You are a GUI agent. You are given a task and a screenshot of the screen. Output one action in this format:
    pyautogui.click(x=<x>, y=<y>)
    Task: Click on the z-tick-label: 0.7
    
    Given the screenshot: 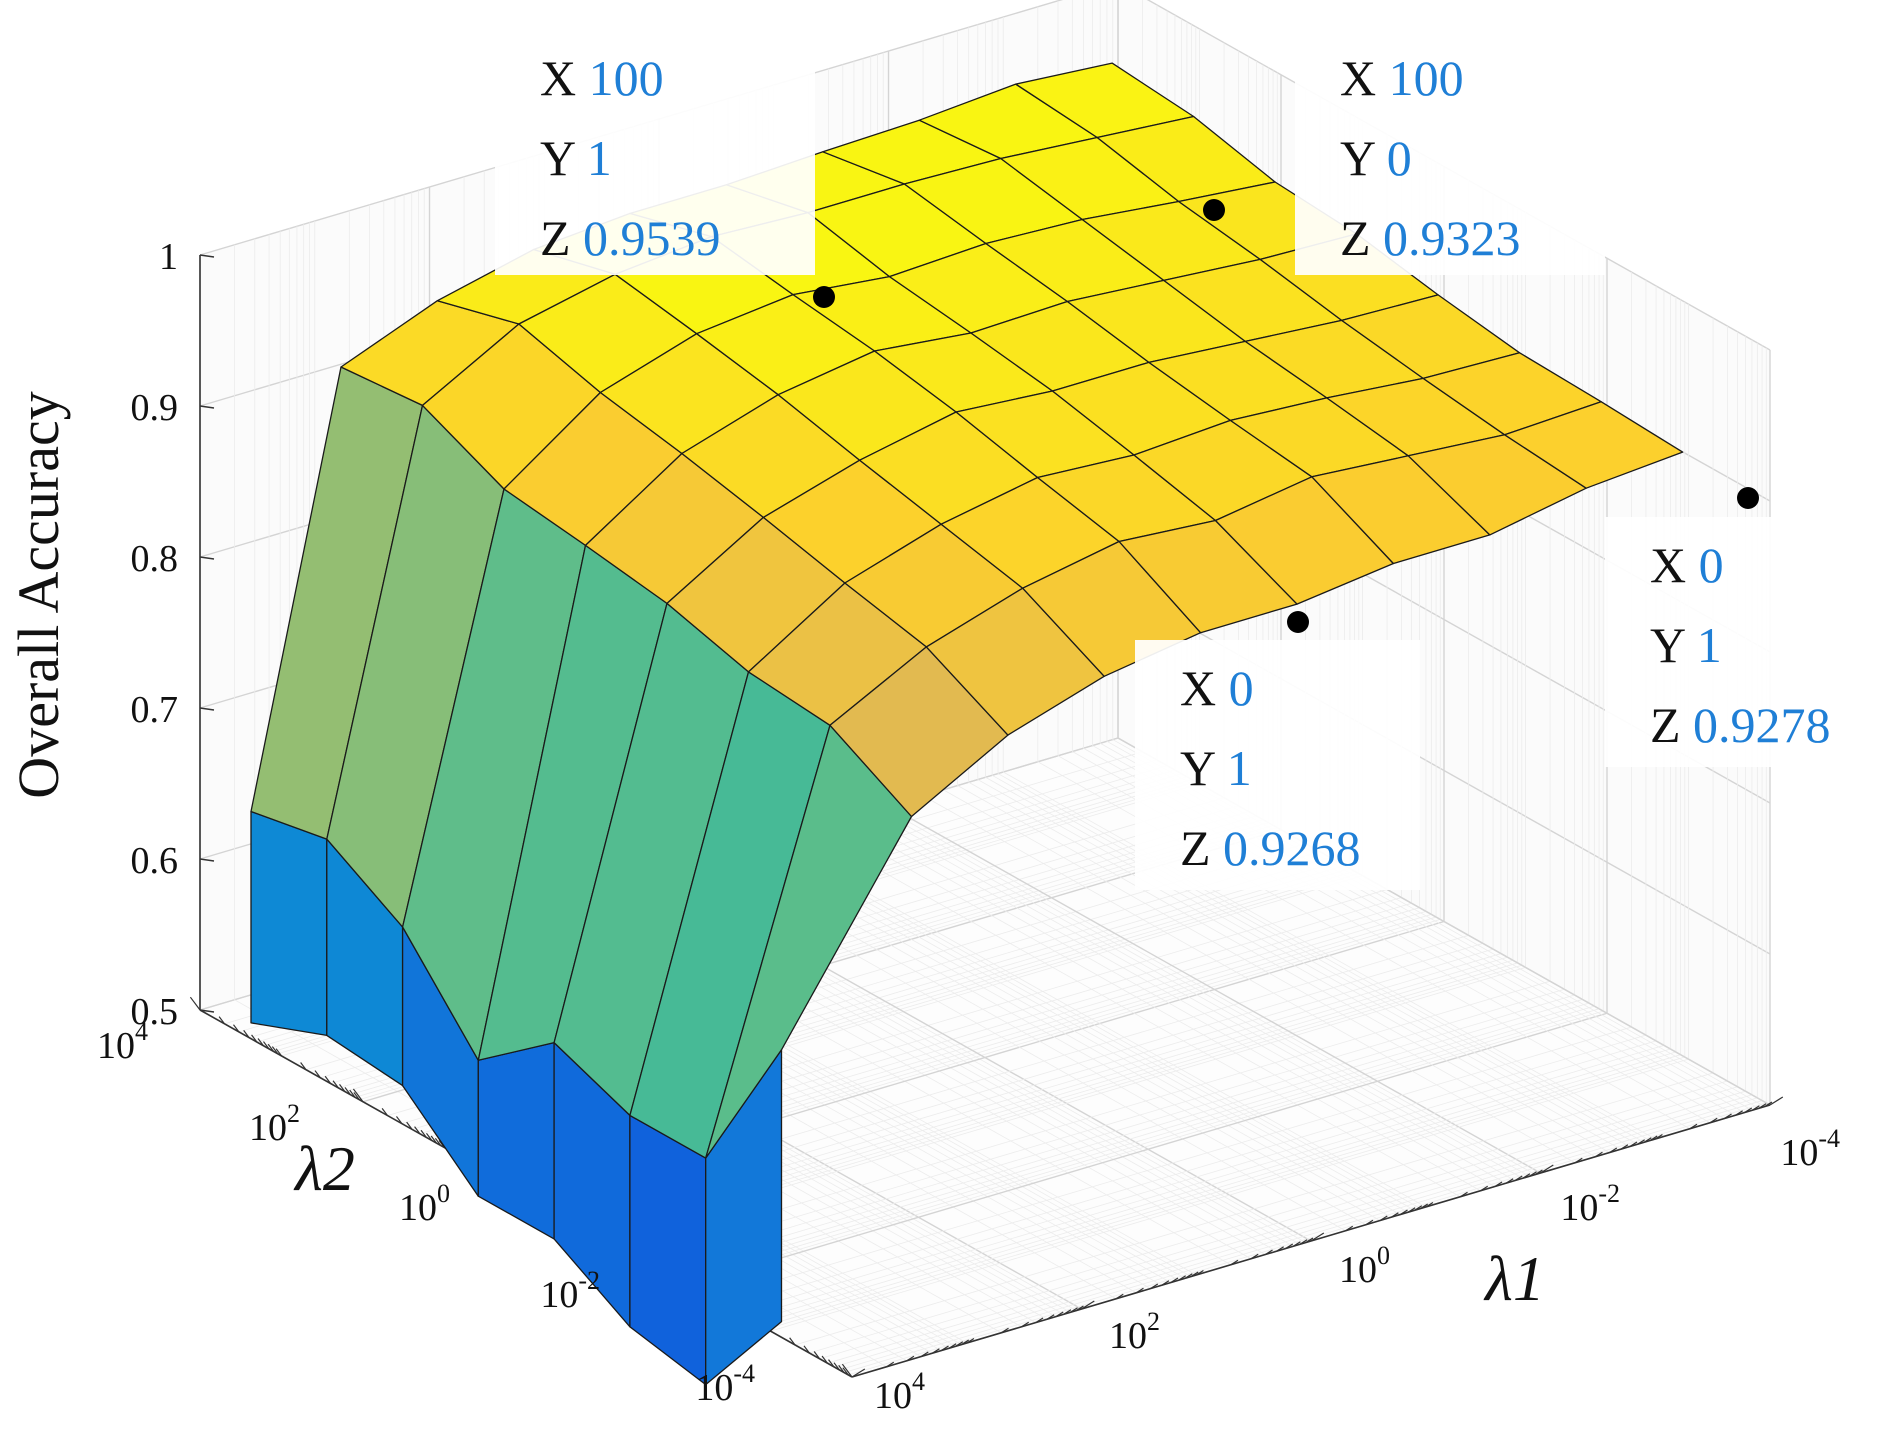 What is the action you would take?
    pyautogui.click(x=155, y=710)
    